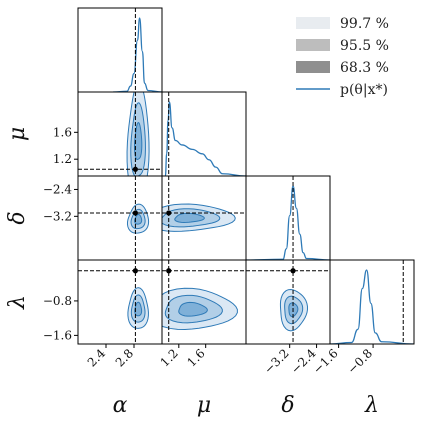  I want to click on ytick-label-lambda: −0.8, so click(57, 301).